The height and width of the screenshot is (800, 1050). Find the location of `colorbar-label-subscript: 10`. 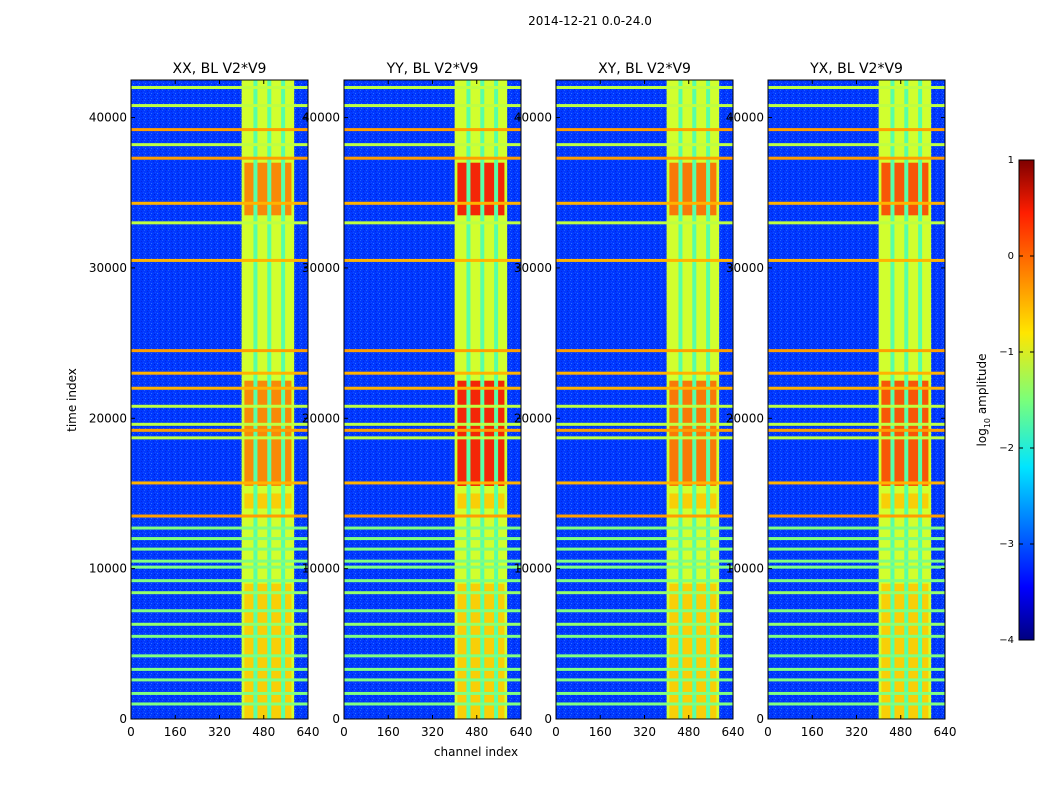

colorbar-label-subscript: 10 is located at coordinates (987, 423).